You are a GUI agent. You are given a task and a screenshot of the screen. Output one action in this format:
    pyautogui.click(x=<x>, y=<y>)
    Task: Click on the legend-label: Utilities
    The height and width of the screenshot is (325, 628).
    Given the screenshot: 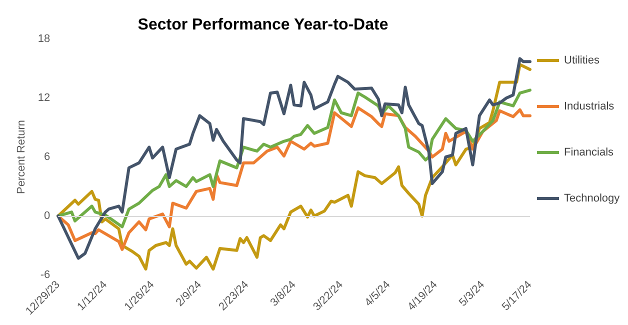 What is the action you would take?
    pyautogui.click(x=582, y=60)
    